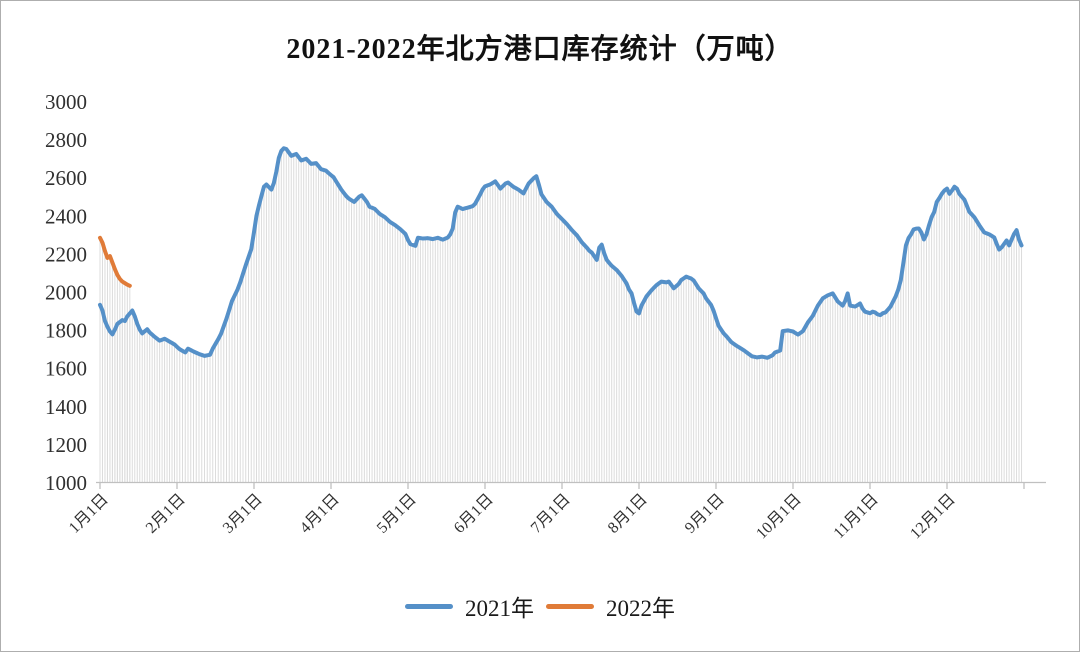  Describe the element at coordinates (551, 514) in the screenshot. I see `x-axis-label: 7月1日` at that location.